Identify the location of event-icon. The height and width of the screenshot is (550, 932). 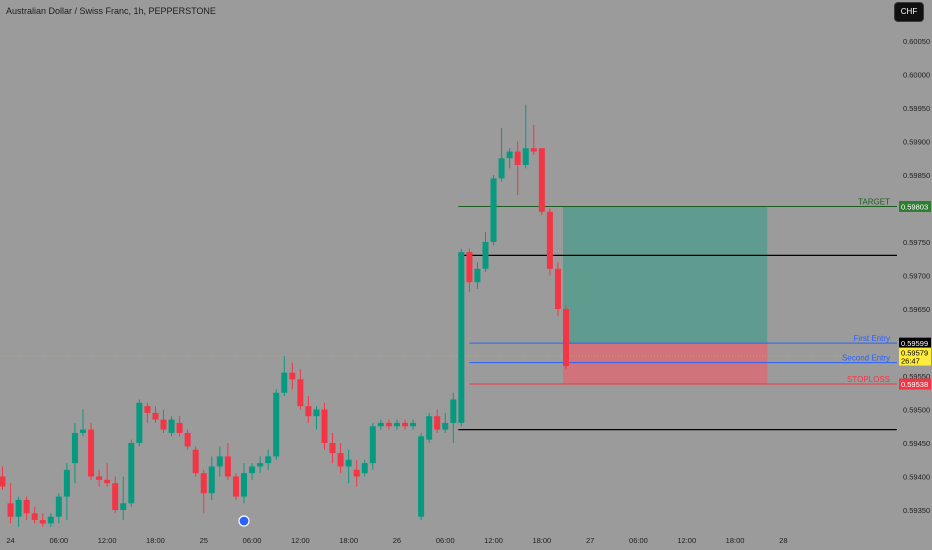
(244, 521).